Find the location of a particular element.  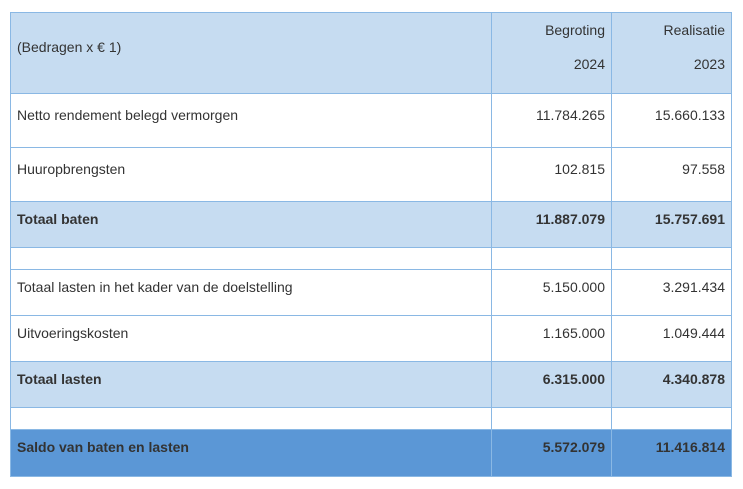

value-cell: 6.315.000 is located at coordinates (552, 385).